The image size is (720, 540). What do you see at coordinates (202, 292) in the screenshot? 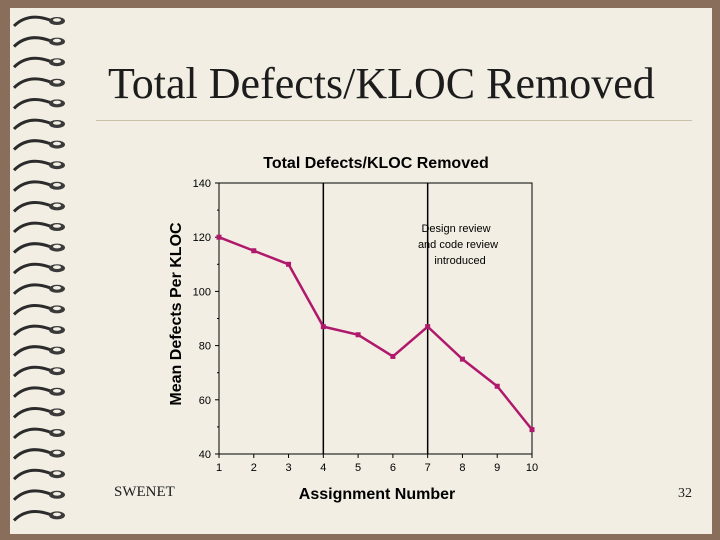
I see `y-tick-label: 100` at bounding box center [202, 292].